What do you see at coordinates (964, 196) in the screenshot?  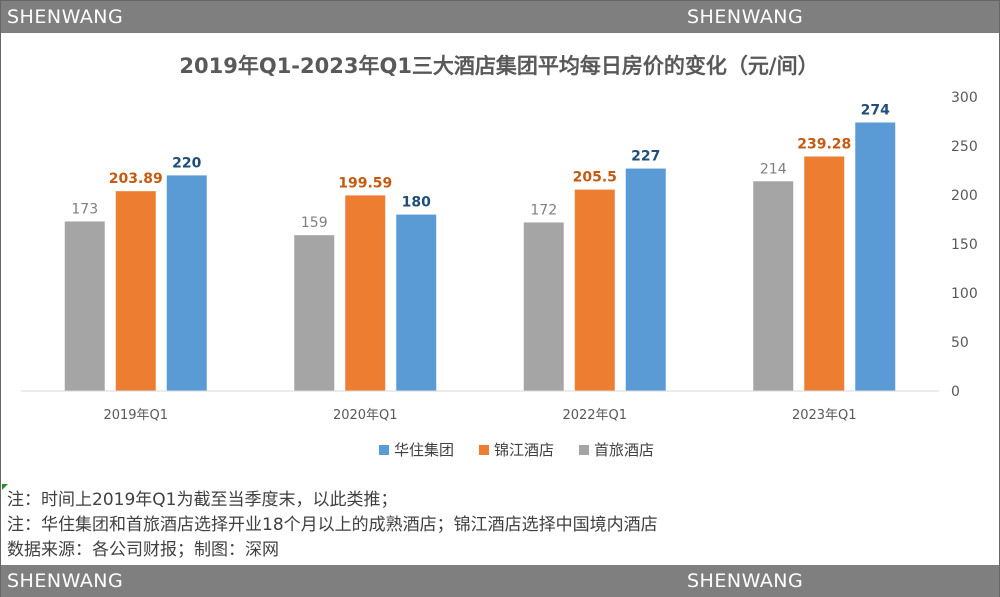 I see `y-tick-label: 200` at bounding box center [964, 196].